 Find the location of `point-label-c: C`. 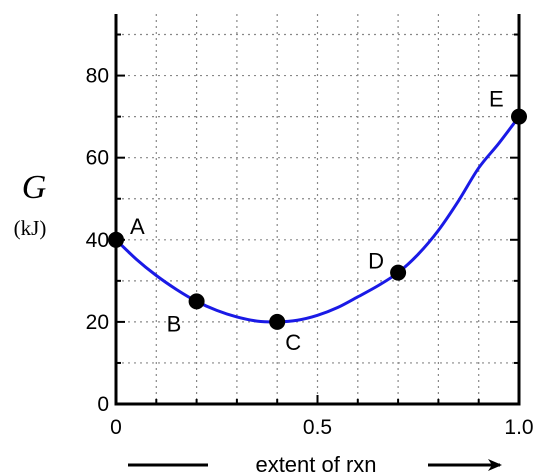

point-label-c: C is located at coordinates (293, 342).